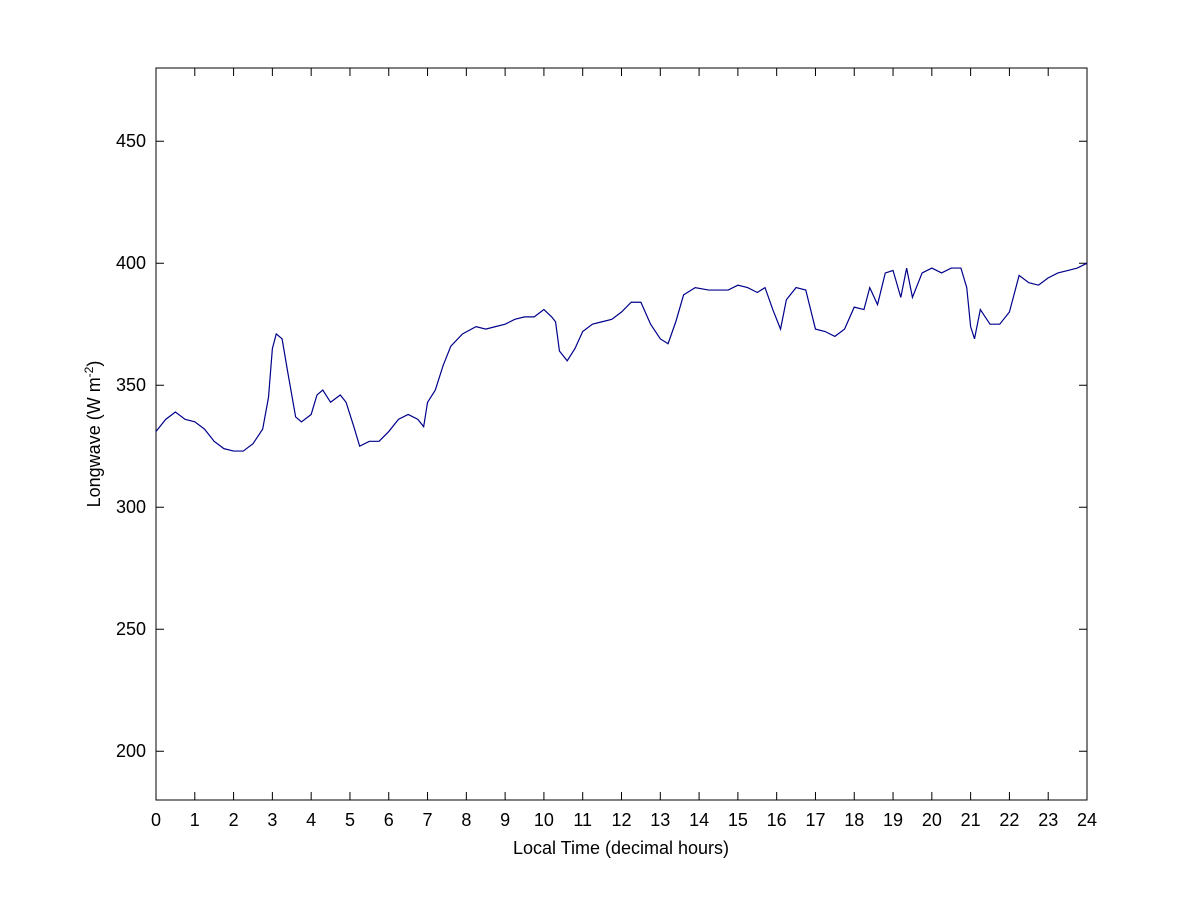 Image resolution: width=1201 pixels, height=905 pixels. Describe the element at coordinates (660, 820) in the screenshot. I see `x-tick-label: 13` at that location.